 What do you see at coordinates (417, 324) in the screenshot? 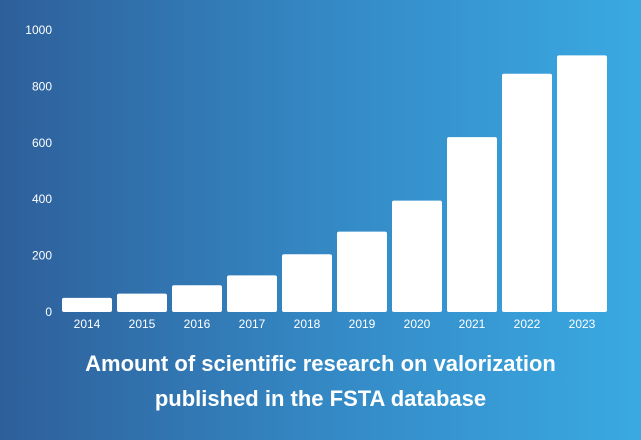
I see `x-tick-label: 2020` at bounding box center [417, 324].